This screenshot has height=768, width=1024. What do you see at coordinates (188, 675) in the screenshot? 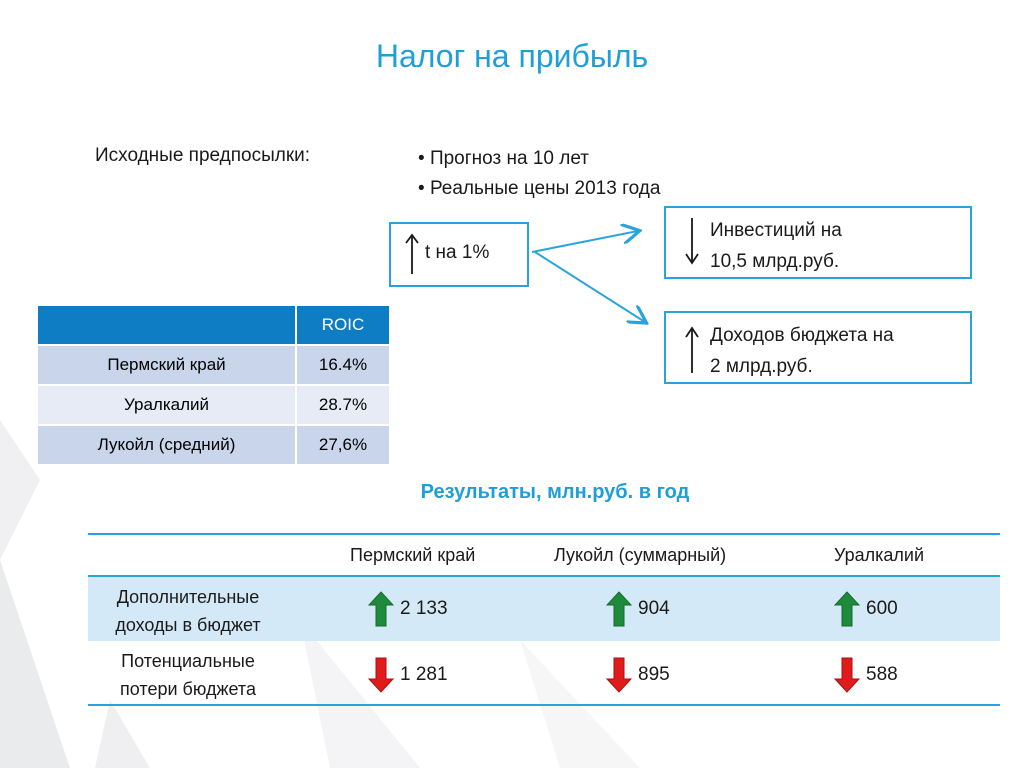
I see `row-label: Потенциальные потери бюджета` at bounding box center [188, 675].